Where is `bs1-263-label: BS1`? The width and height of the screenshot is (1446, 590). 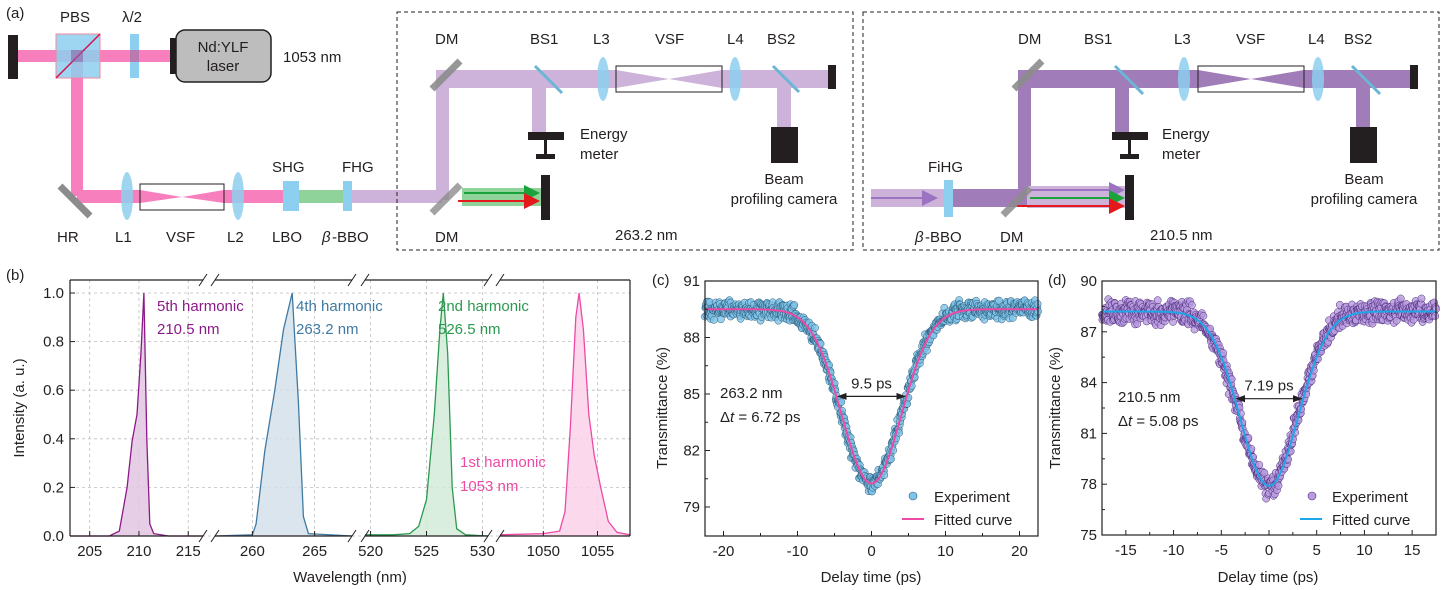 bs1-263-label: BS1 is located at coordinates (544, 39).